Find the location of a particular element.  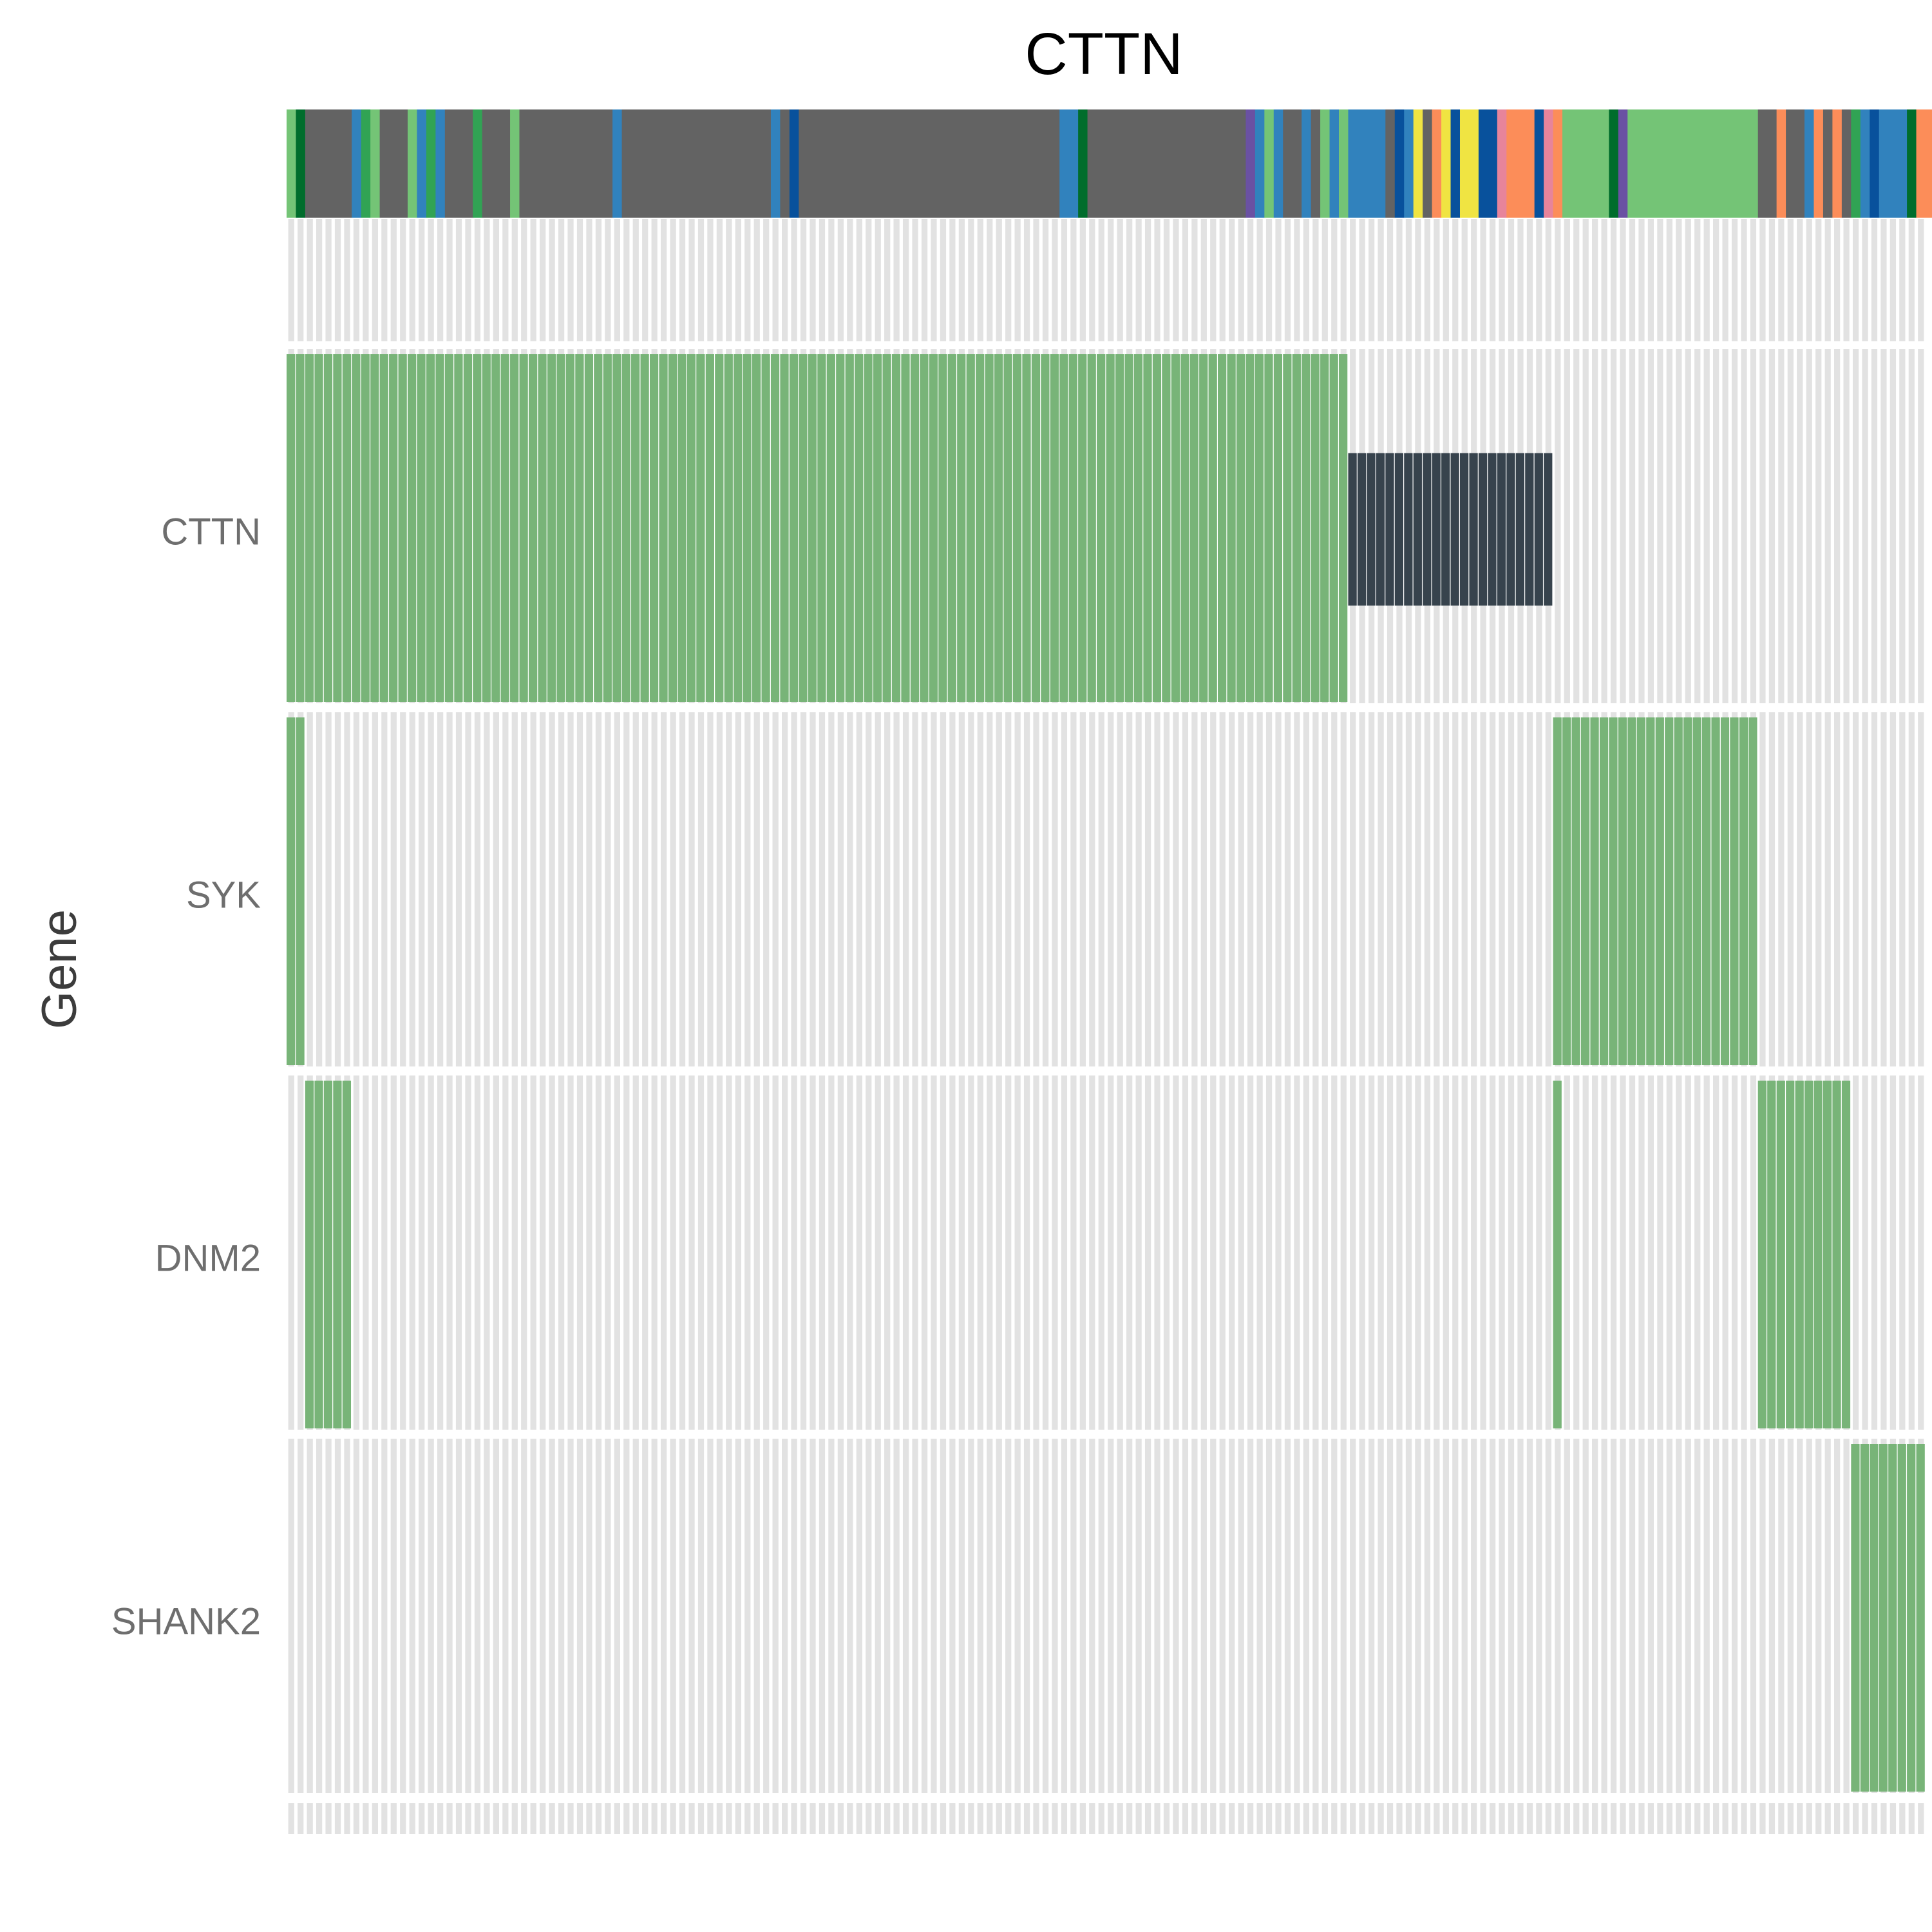

annotation-segment-purple is located at coordinates (1251, 163).